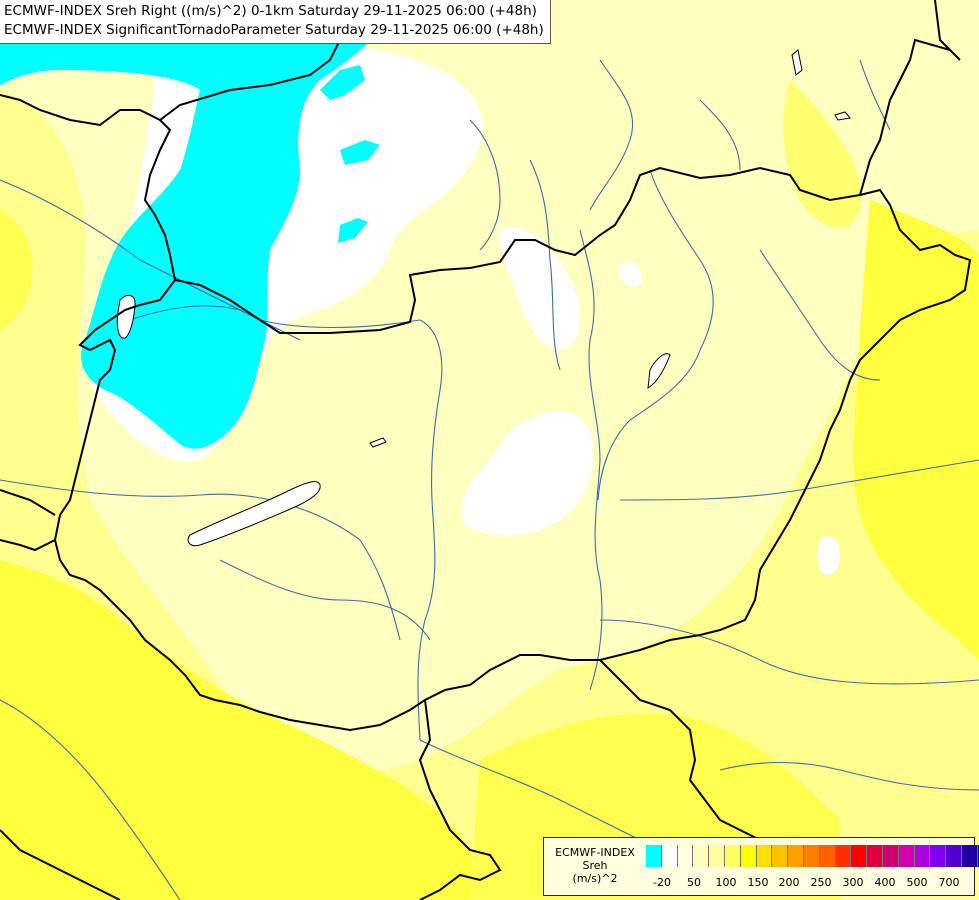 This screenshot has height=900, width=979. What do you see at coordinates (659, 371) in the screenshot?
I see `lake-tisza` at bounding box center [659, 371].